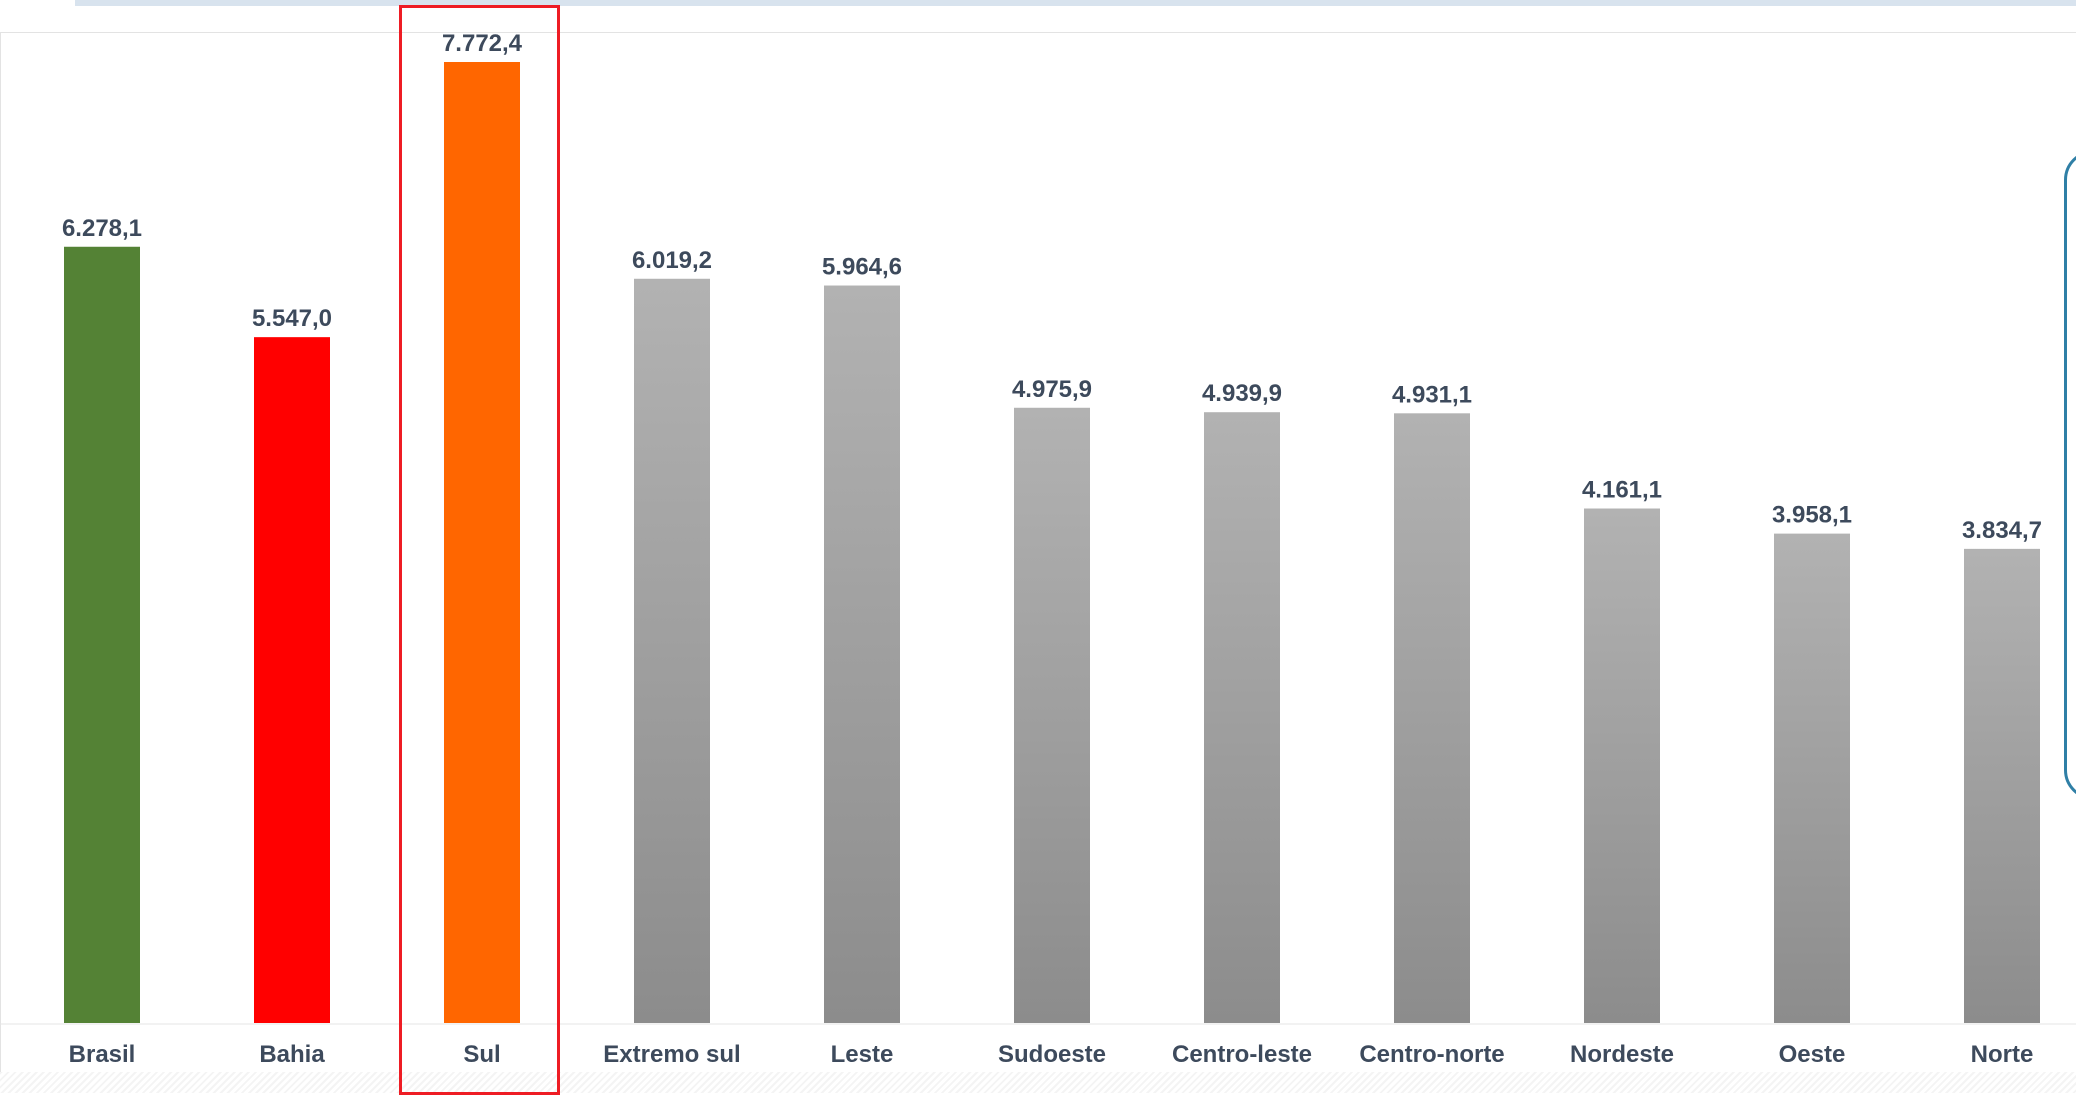 This screenshot has width=2076, height=1095. Describe the element at coordinates (1812, 1054) in the screenshot. I see `category-label-oeste: Oeste` at that location.